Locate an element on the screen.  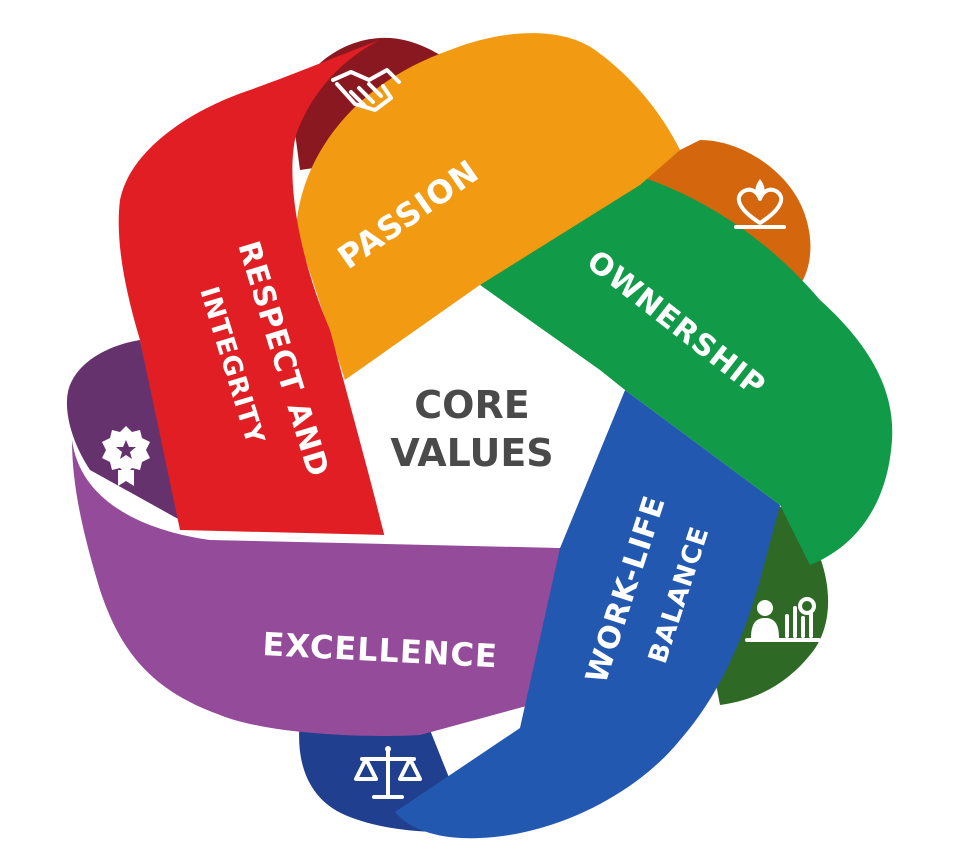
center-pentagon is located at coordinates (485, 416).